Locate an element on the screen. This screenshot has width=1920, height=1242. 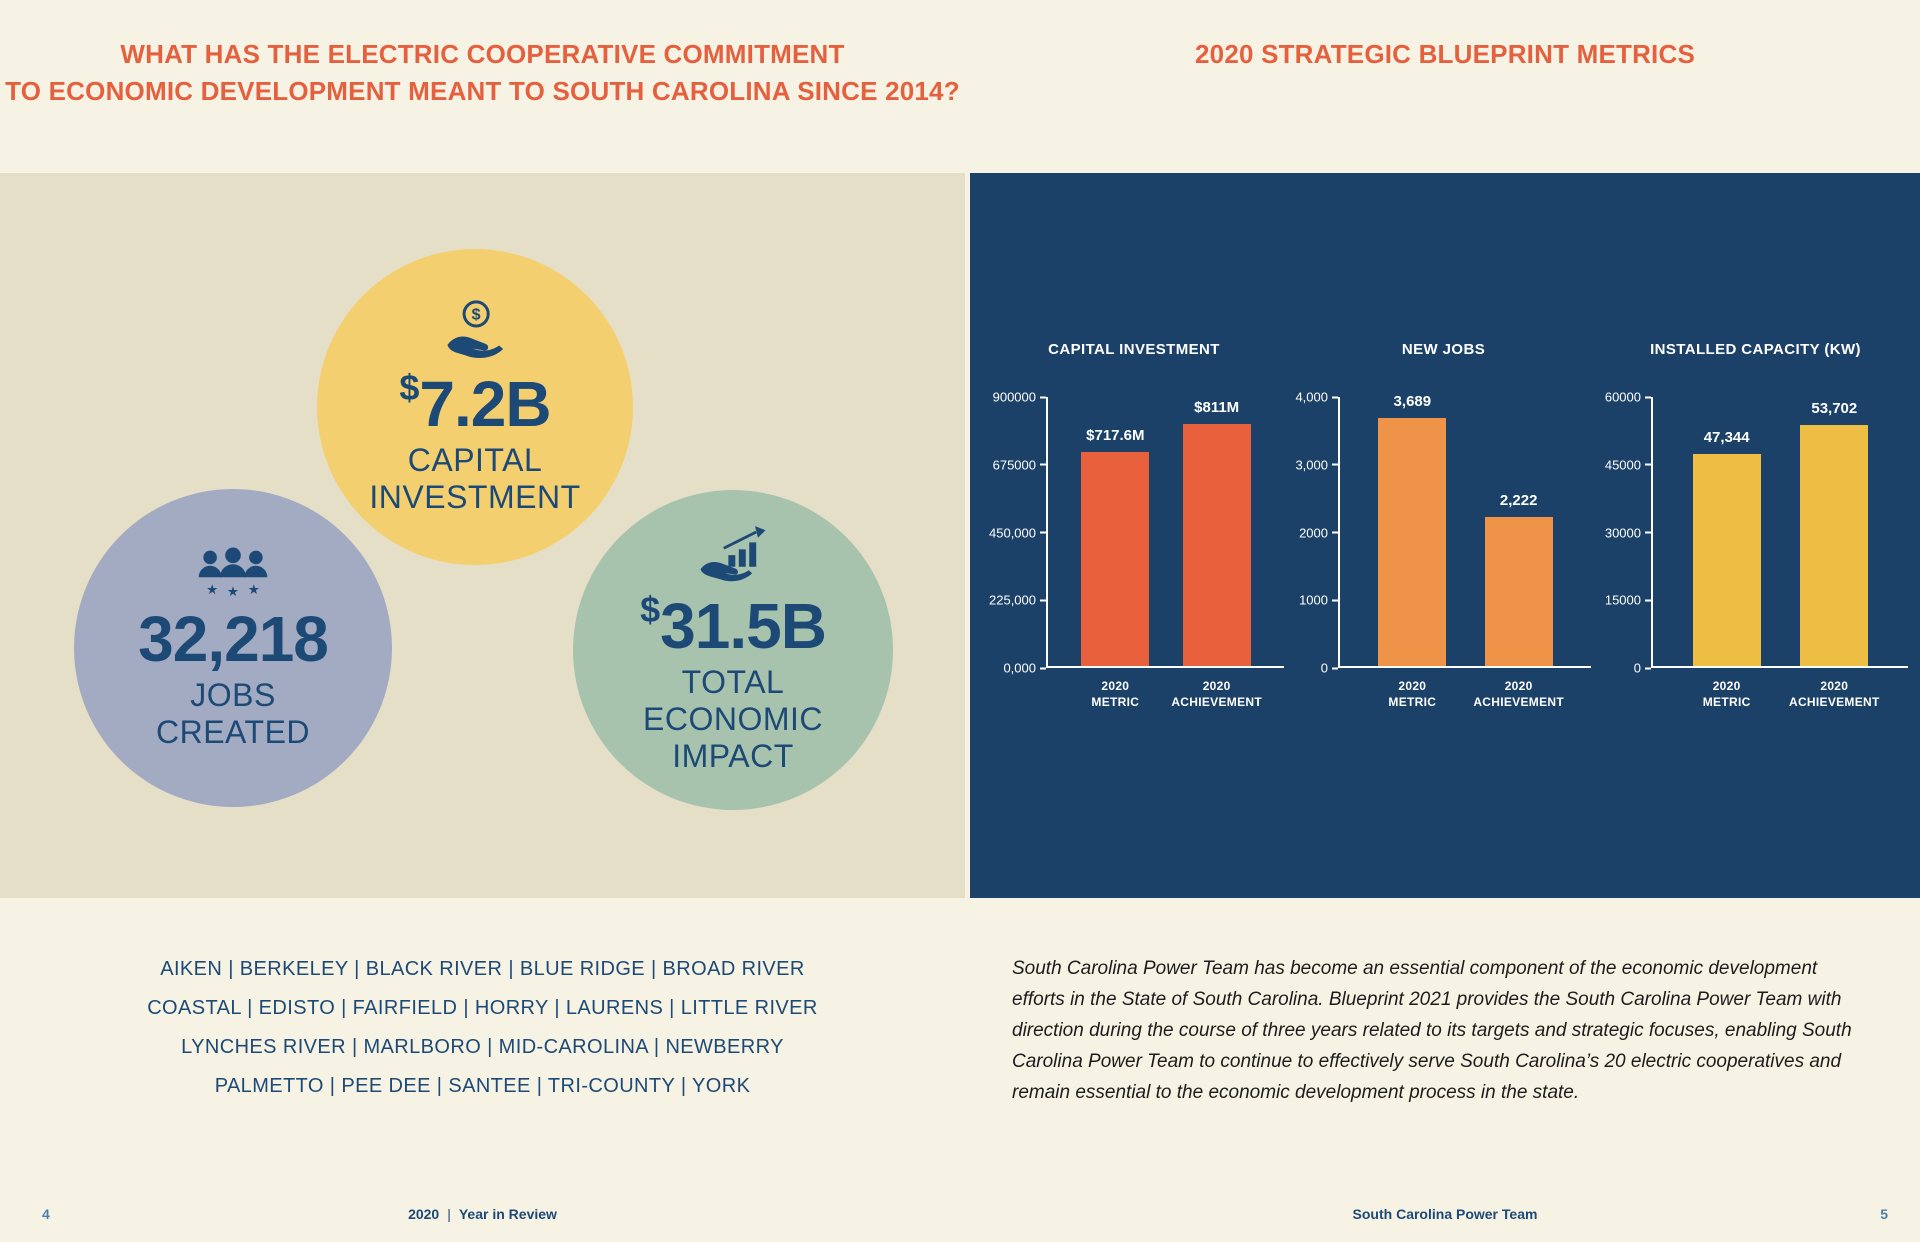
y-tick-label: 2000 is located at coordinates (1318, 532).